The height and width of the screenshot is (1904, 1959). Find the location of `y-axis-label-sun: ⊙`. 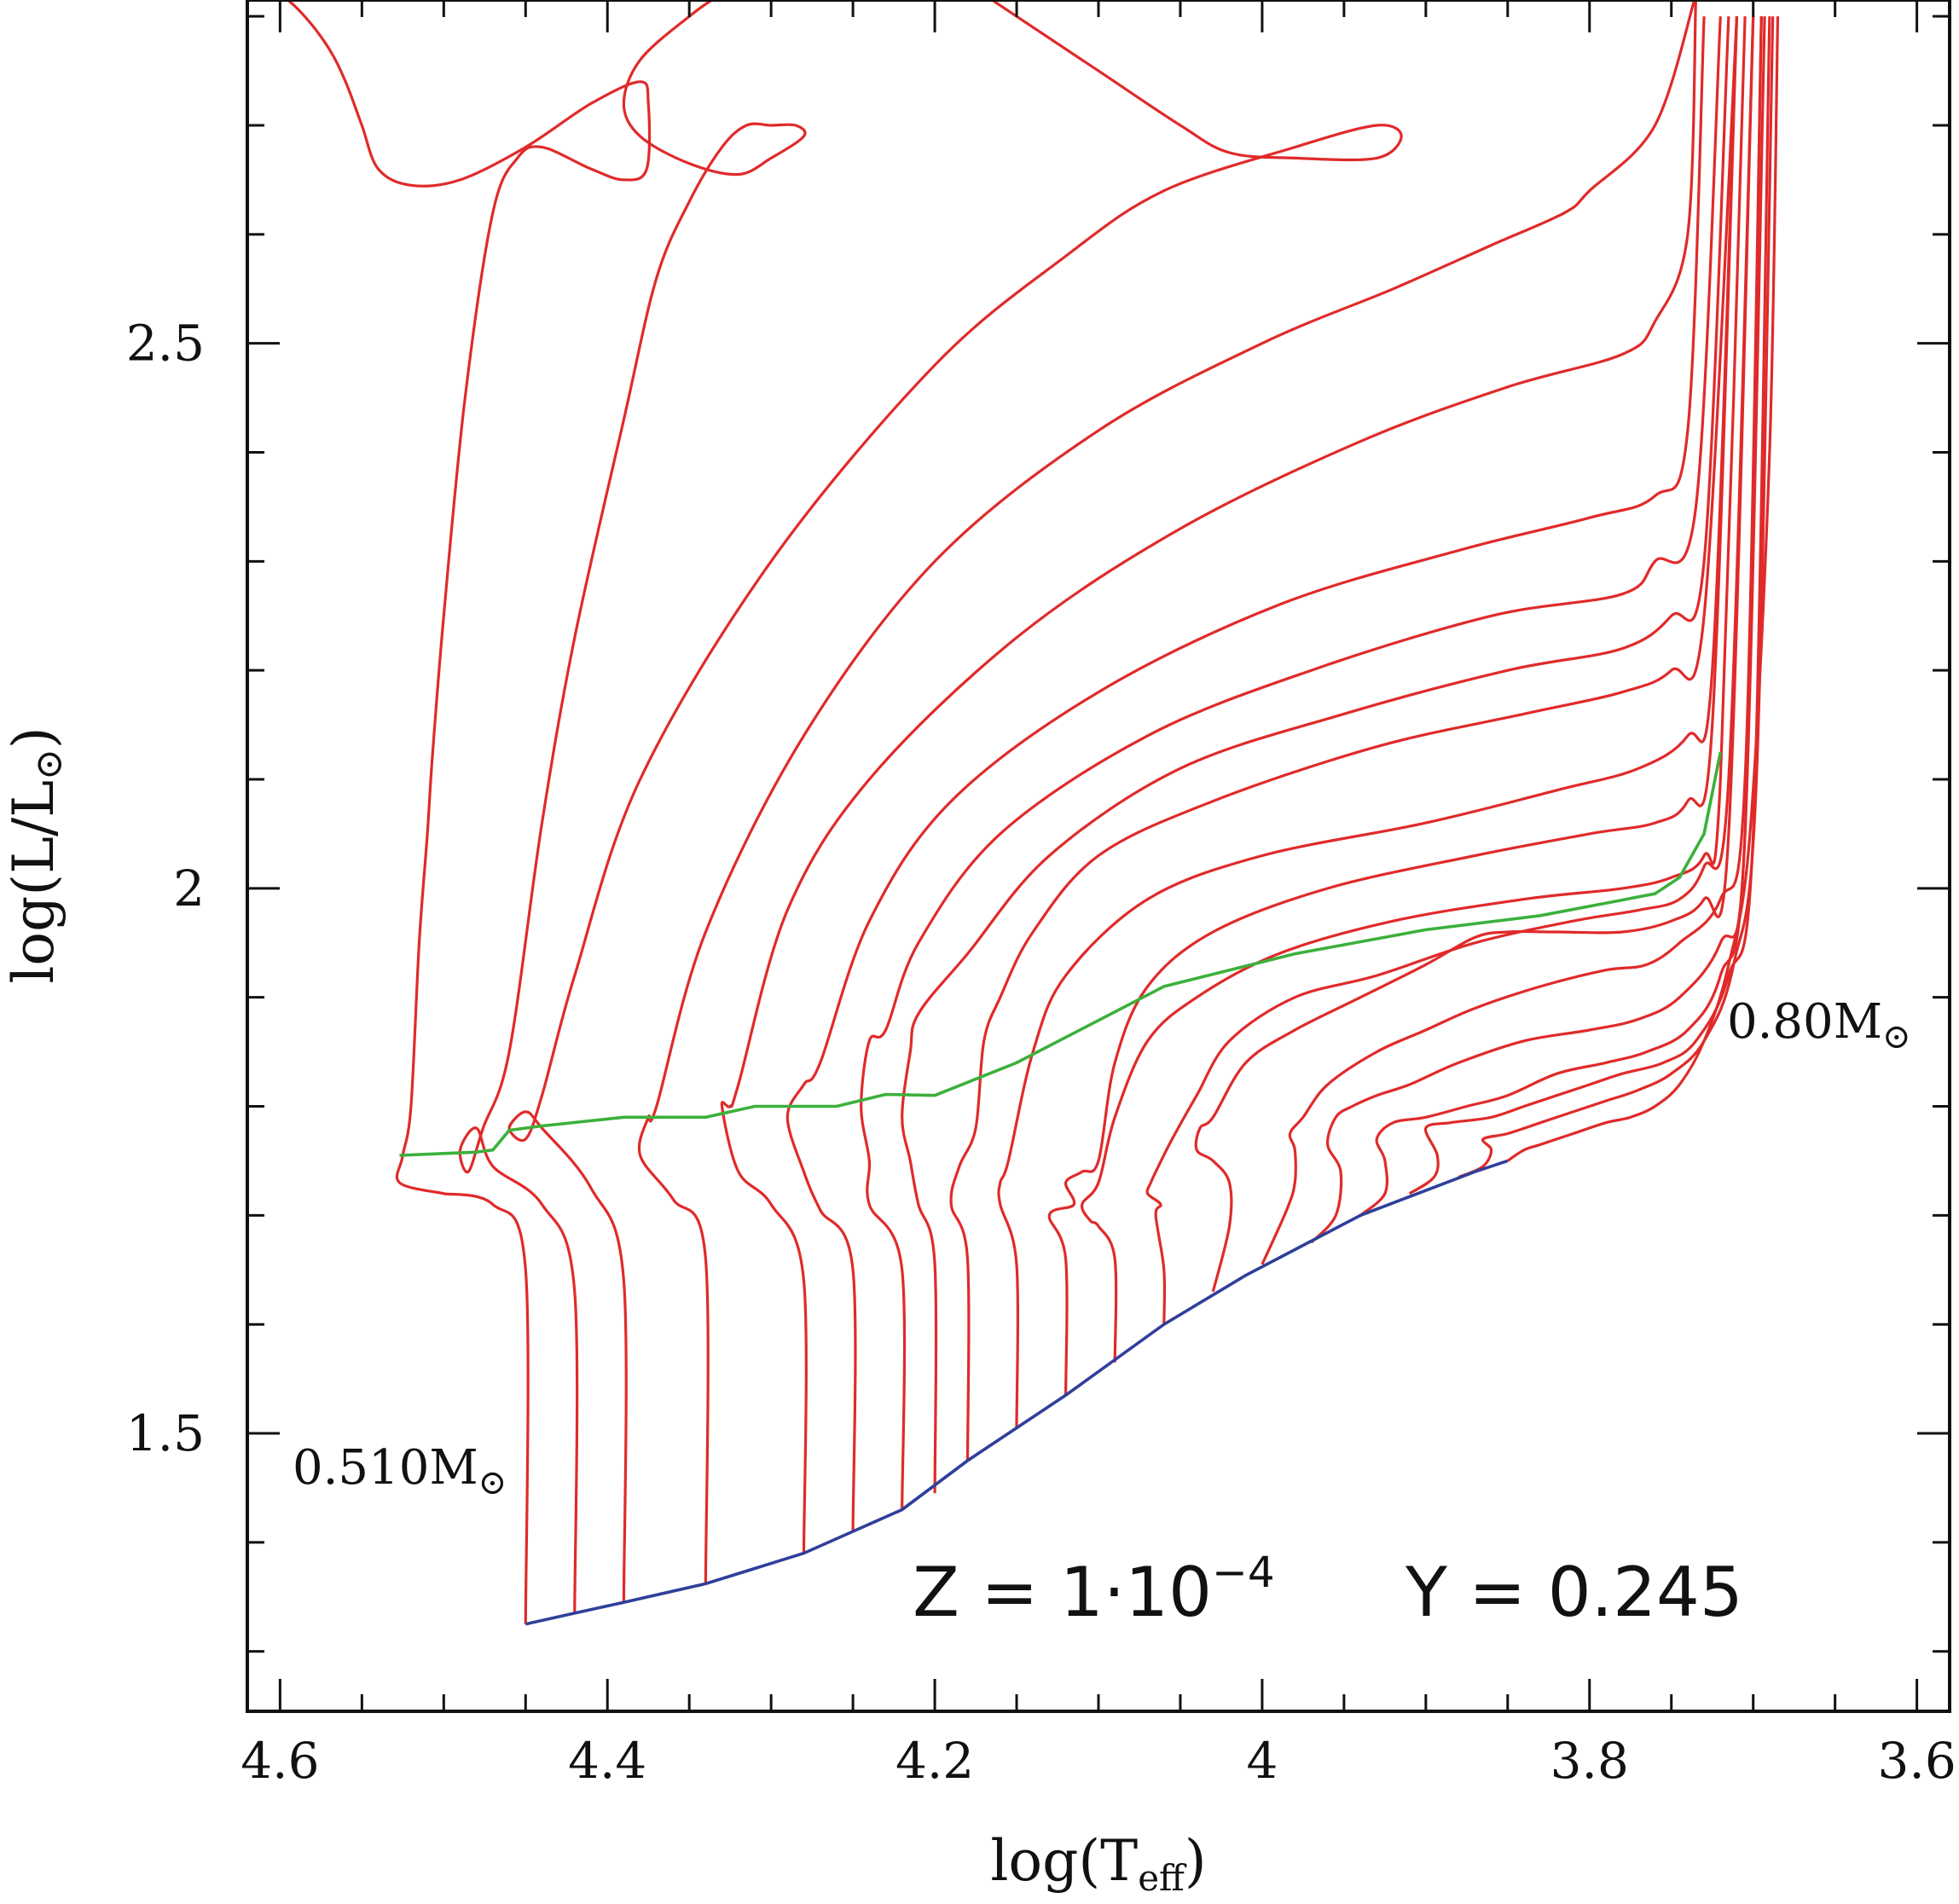

y-axis-label-sun: ⊙ is located at coordinates (49, 764).